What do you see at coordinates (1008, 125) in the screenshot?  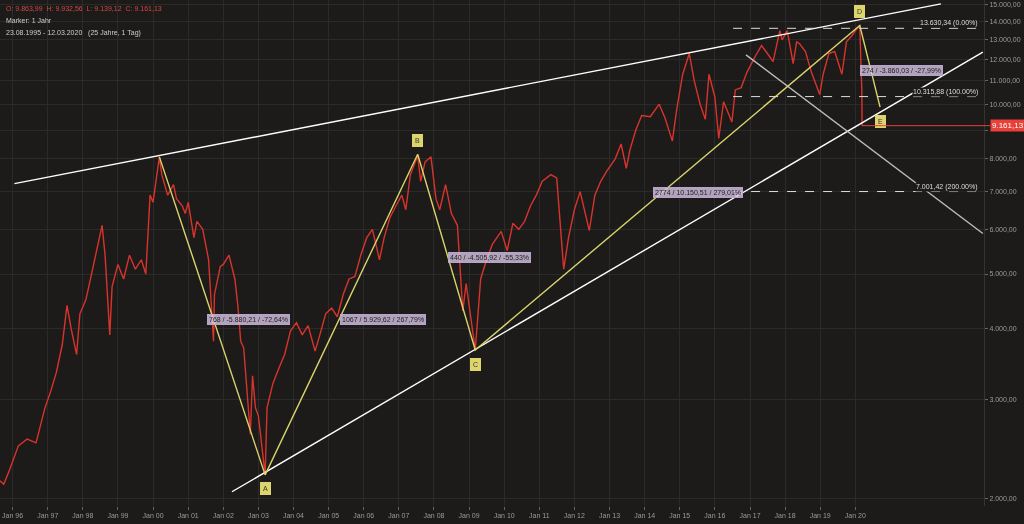 I see `annotation: 9.161,13` at bounding box center [1008, 125].